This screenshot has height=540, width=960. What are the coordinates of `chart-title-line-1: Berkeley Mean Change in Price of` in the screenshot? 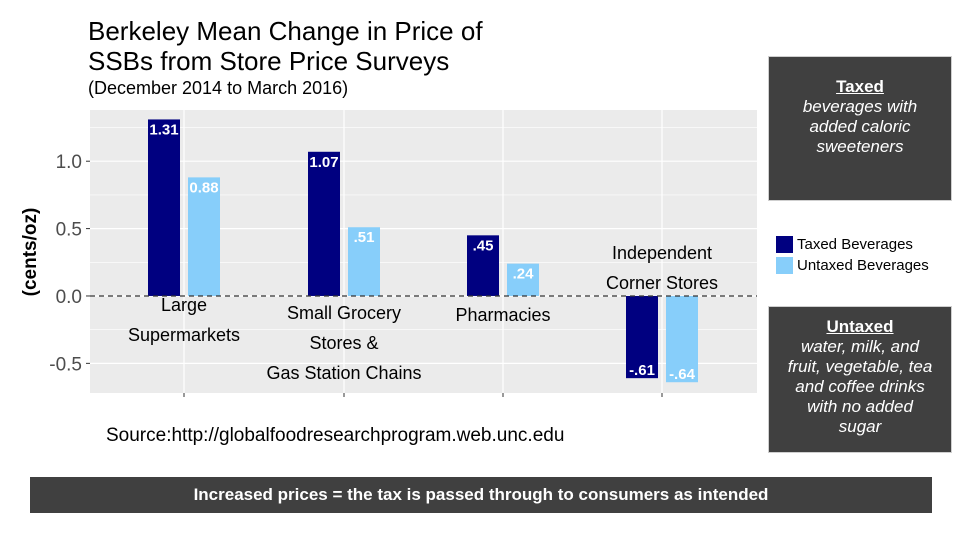 It's located at (285, 31).